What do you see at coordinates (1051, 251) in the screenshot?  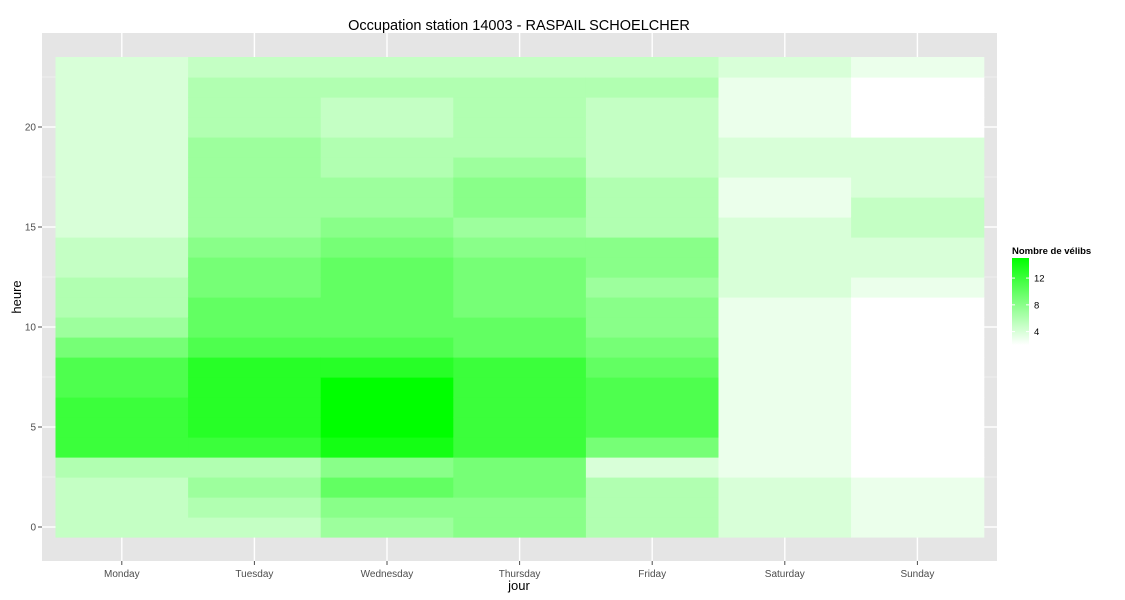 I see `legend-title: Nombre de vélibs` at bounding box center [1051, 251].